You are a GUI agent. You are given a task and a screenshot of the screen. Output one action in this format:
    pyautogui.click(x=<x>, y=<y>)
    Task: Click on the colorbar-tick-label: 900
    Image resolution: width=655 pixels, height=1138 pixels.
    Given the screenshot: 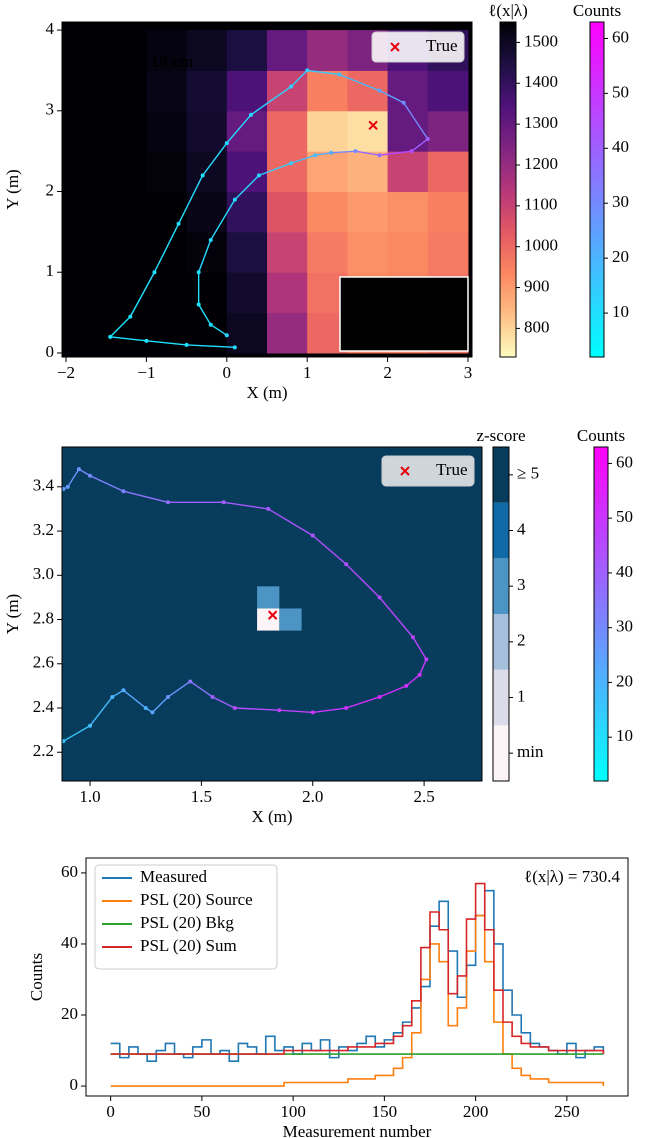 What is the action you would take?
    pyautogui.click(x=537, y=285)
    